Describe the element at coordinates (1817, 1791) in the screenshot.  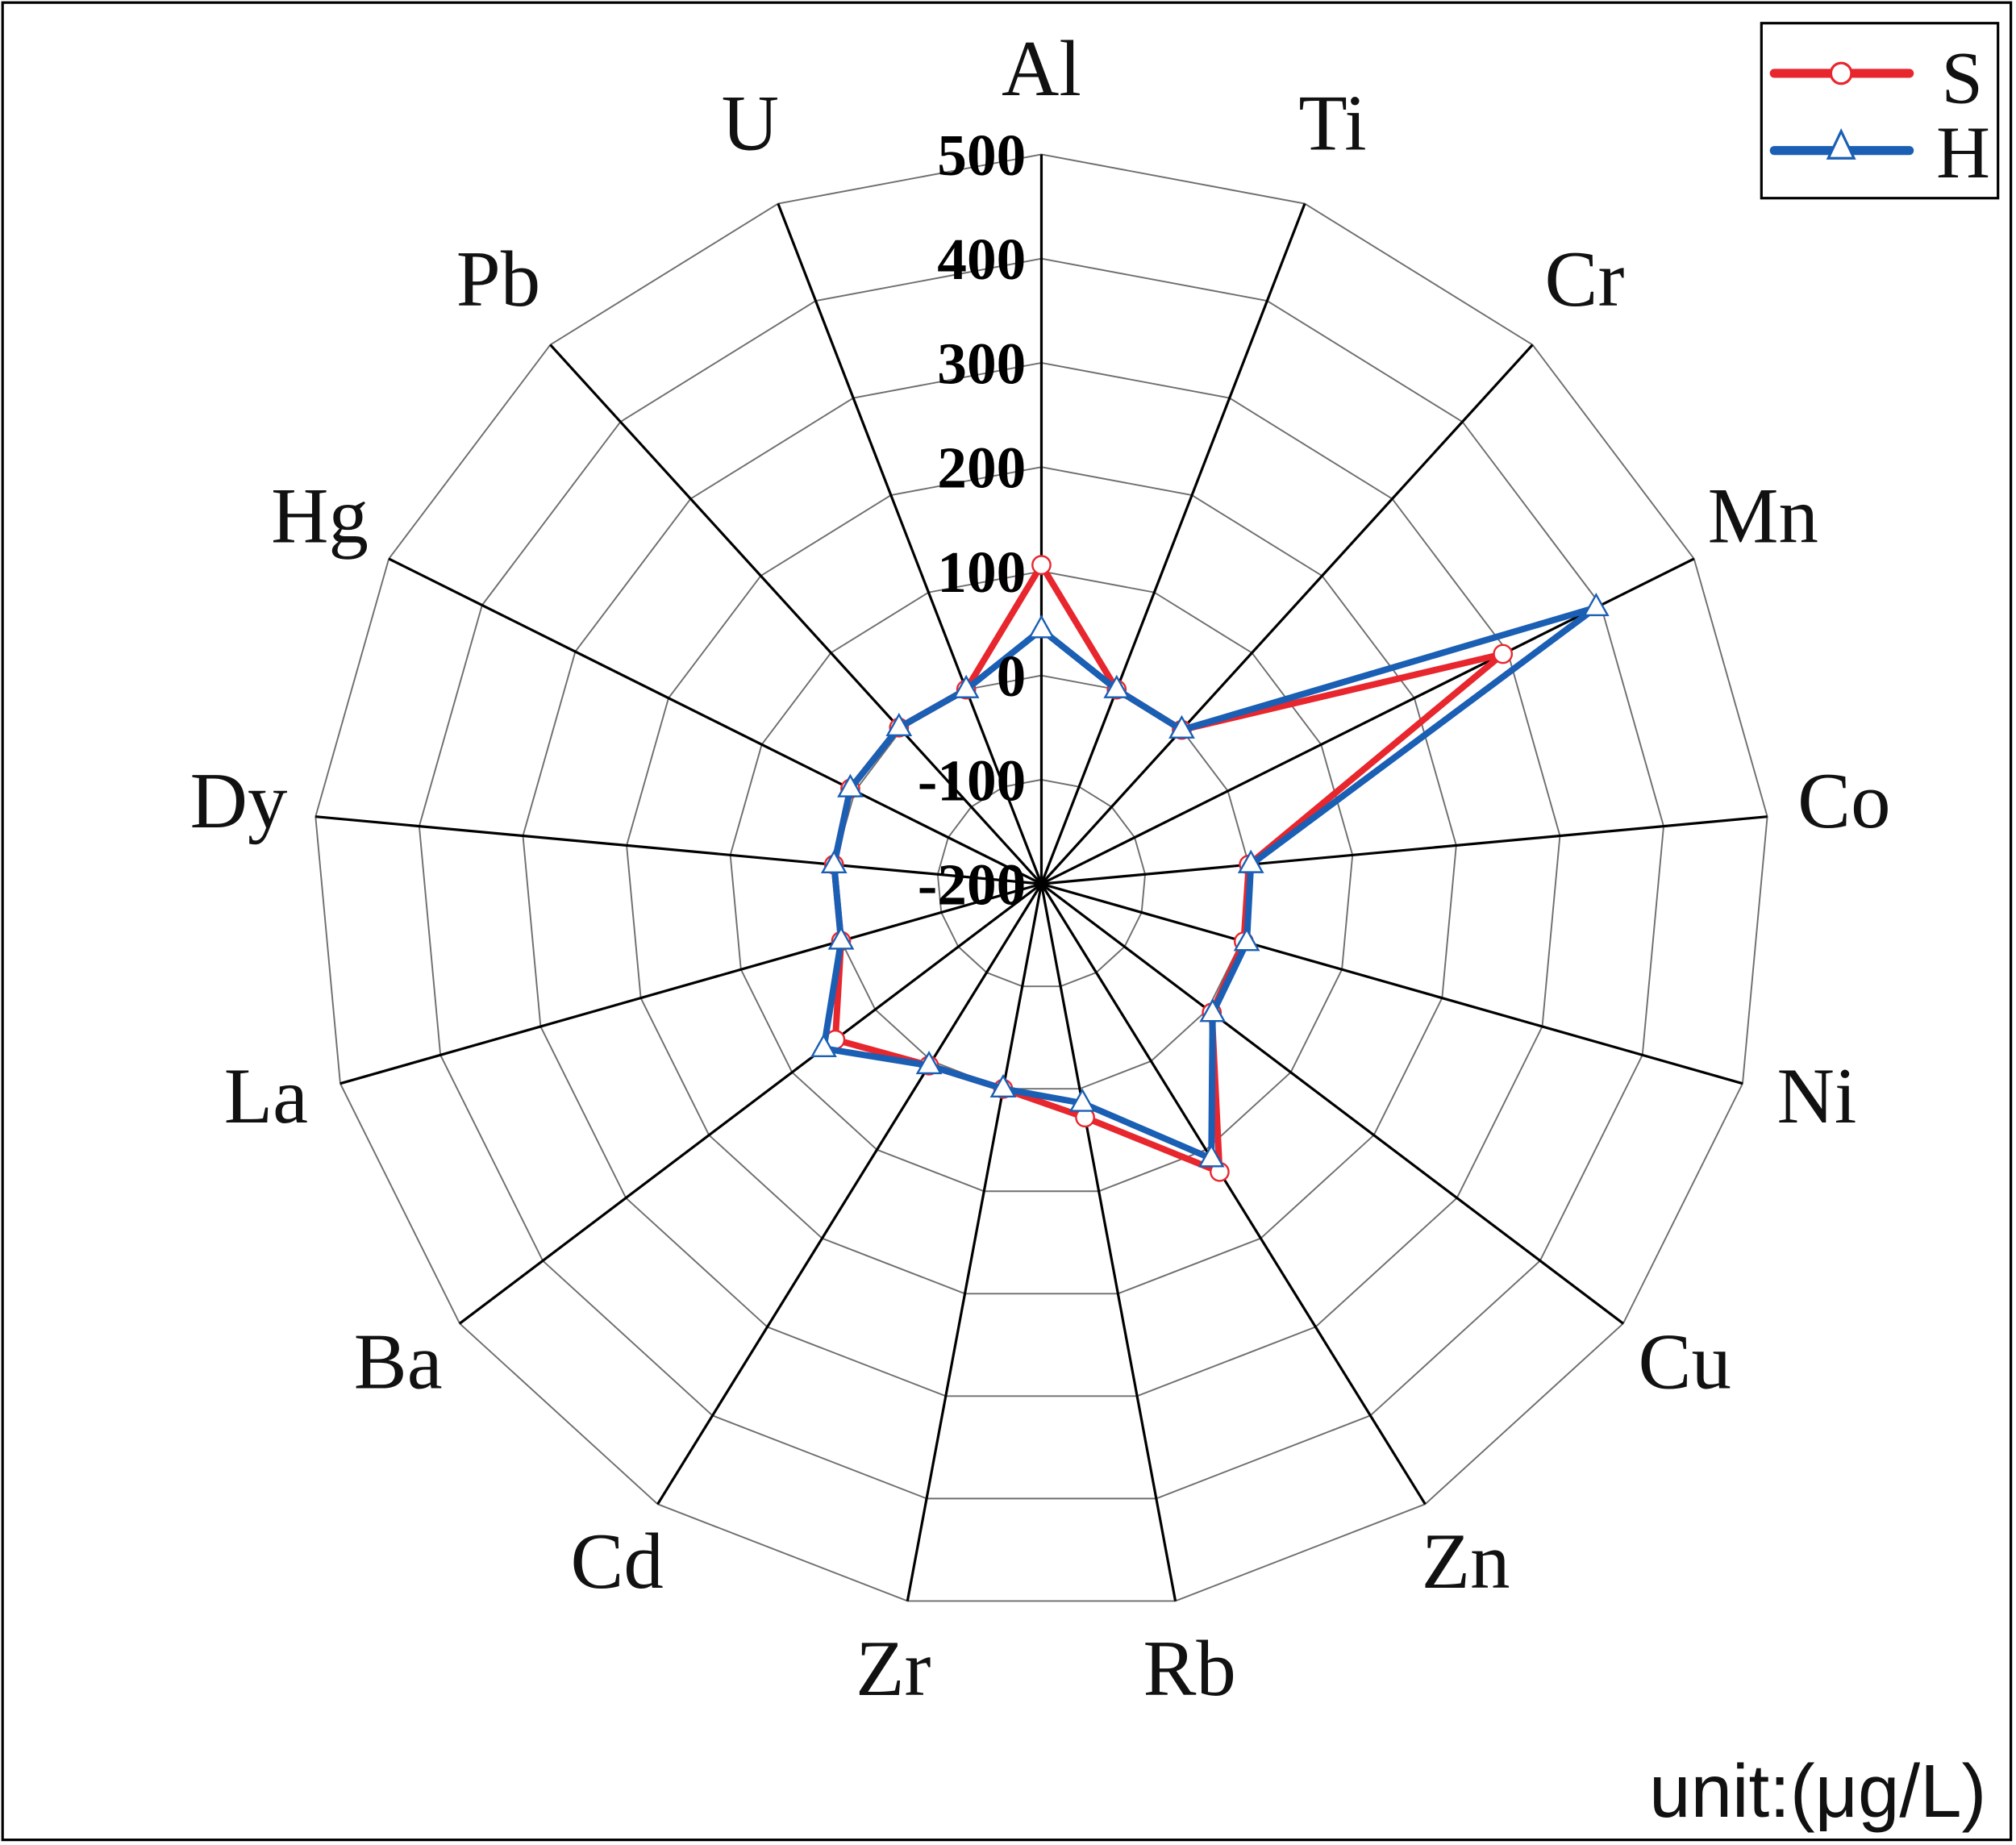
I see `unit-label: unit:(μg/L)` at that location.